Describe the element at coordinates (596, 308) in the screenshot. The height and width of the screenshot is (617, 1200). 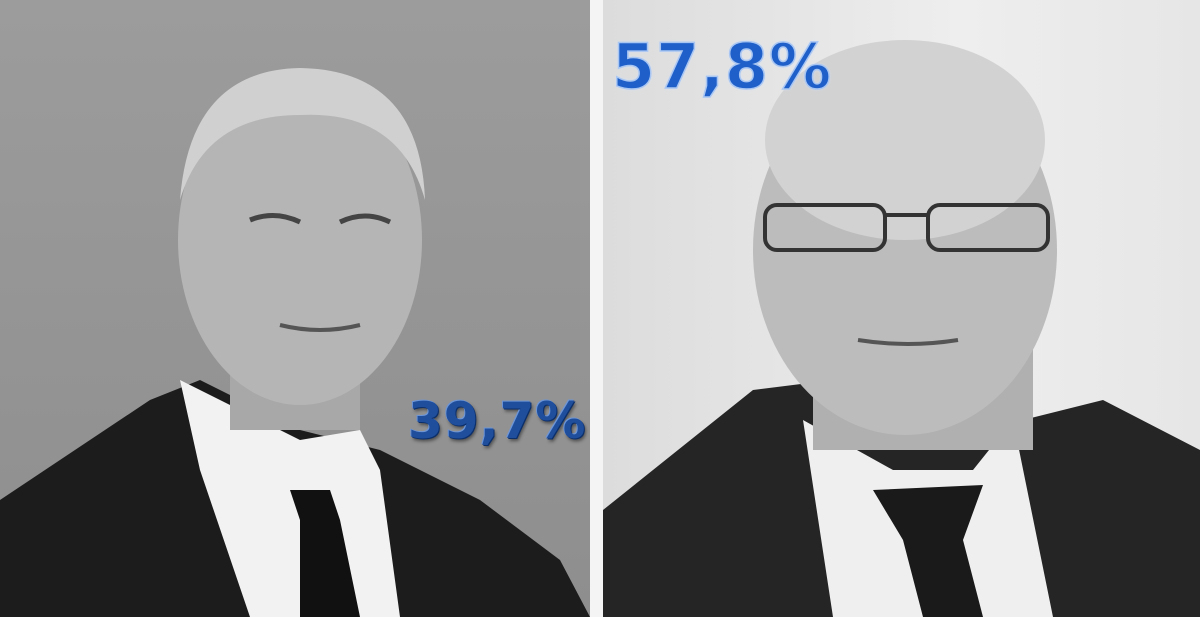
I see `panel-divider` at that location.